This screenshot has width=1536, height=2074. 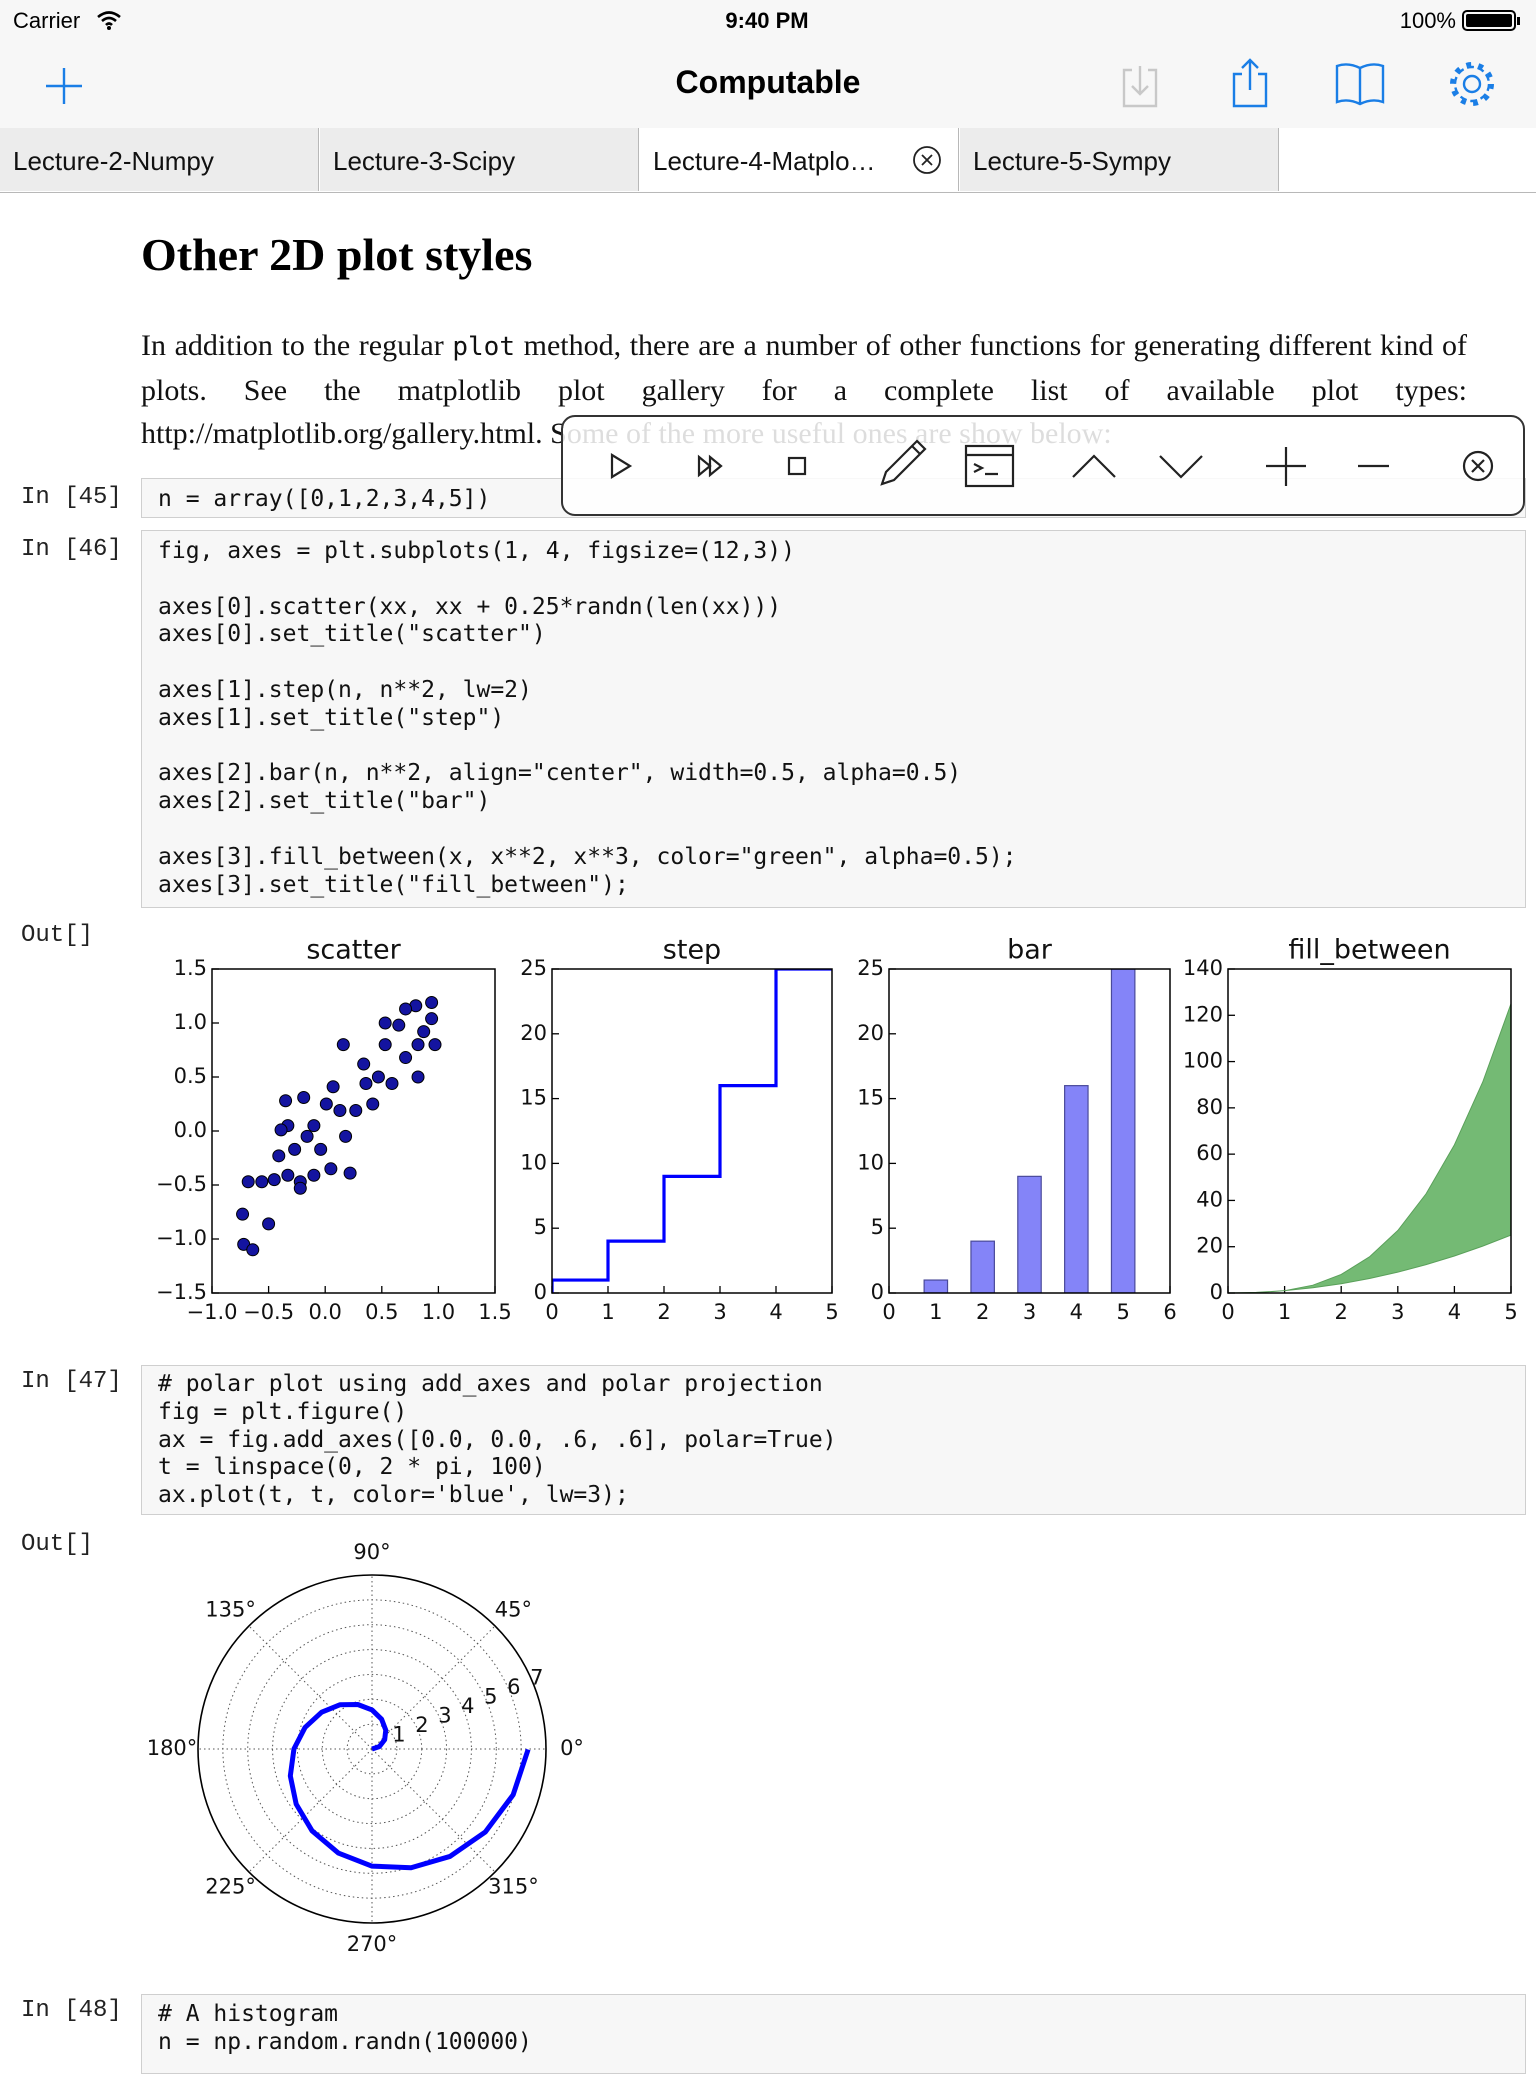 What do you see at coordinates (483, 347) in the screenshot?
I see `inline-code: plot` at bounding box center [483, 347].